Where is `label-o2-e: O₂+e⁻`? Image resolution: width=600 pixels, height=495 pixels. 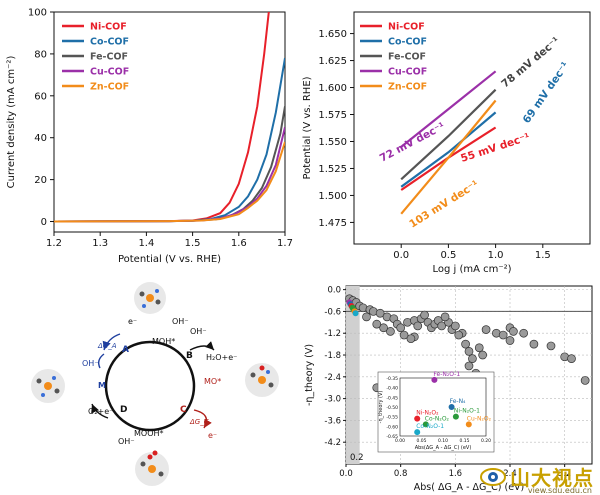
label-o2-e: O₂+e⁻ is located at coordinates (100, 411).